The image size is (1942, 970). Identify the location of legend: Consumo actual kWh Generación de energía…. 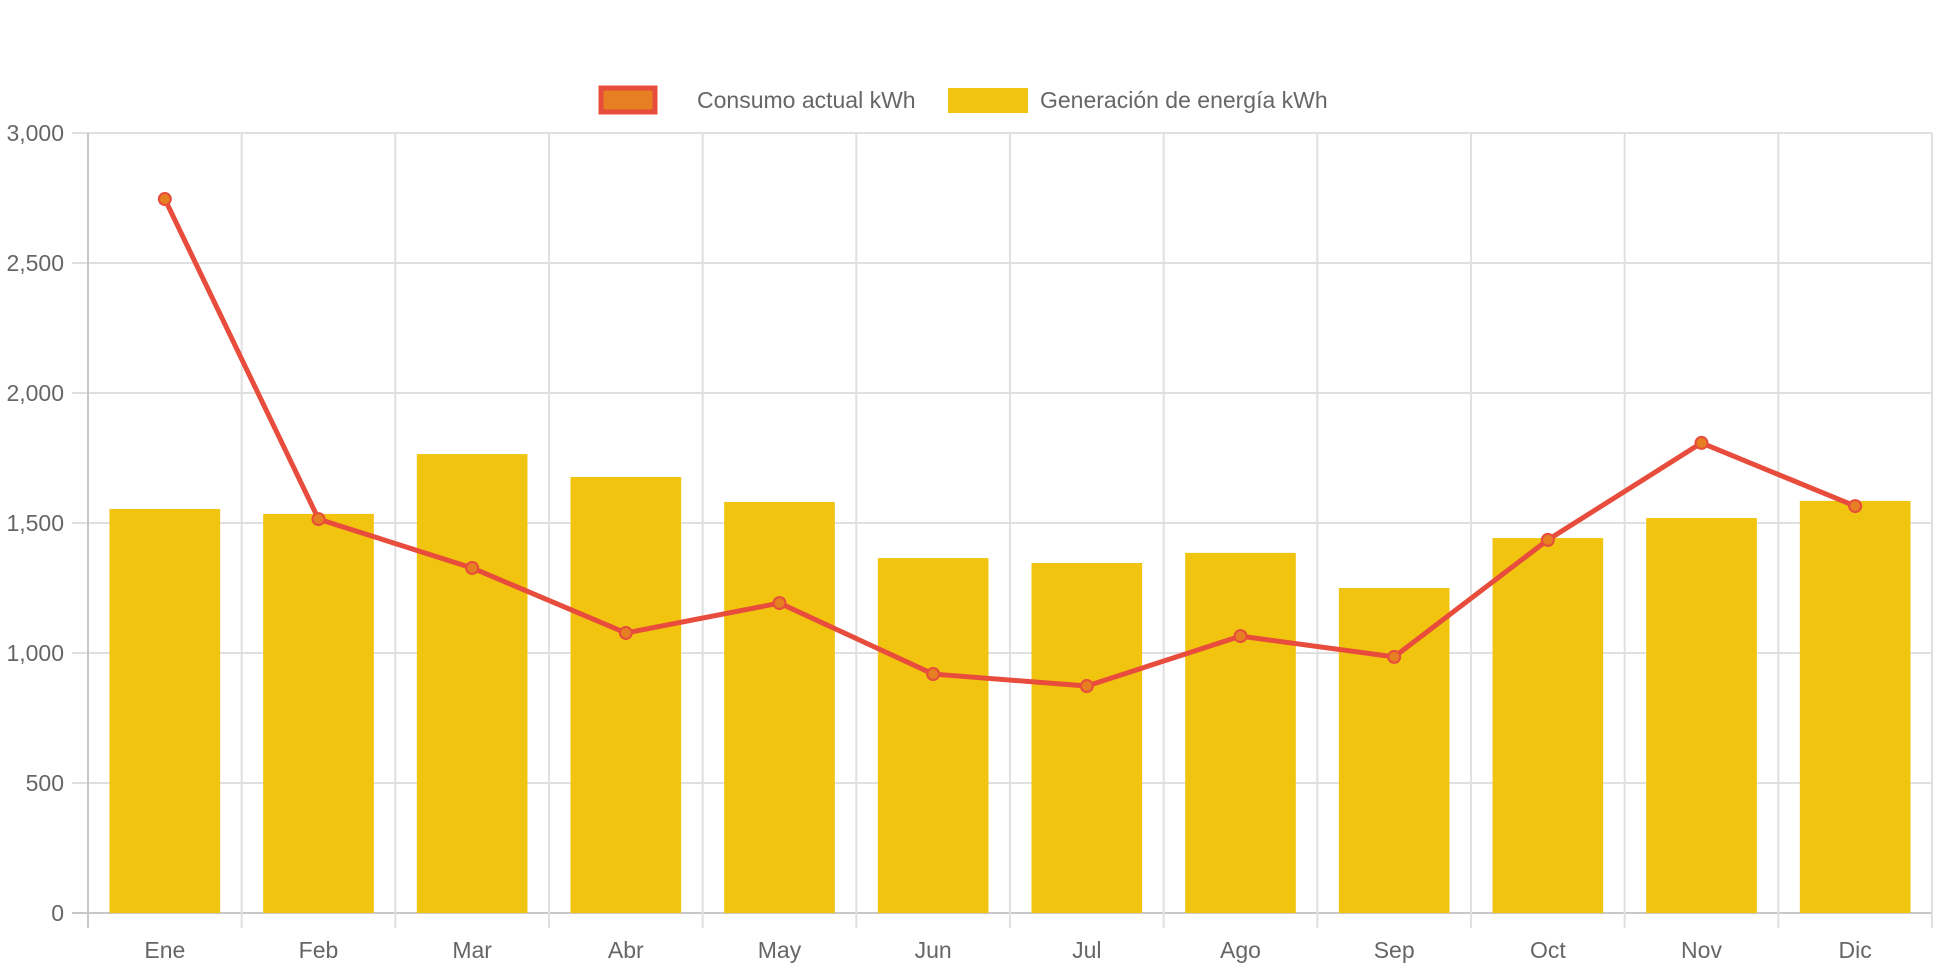
(963, 100).